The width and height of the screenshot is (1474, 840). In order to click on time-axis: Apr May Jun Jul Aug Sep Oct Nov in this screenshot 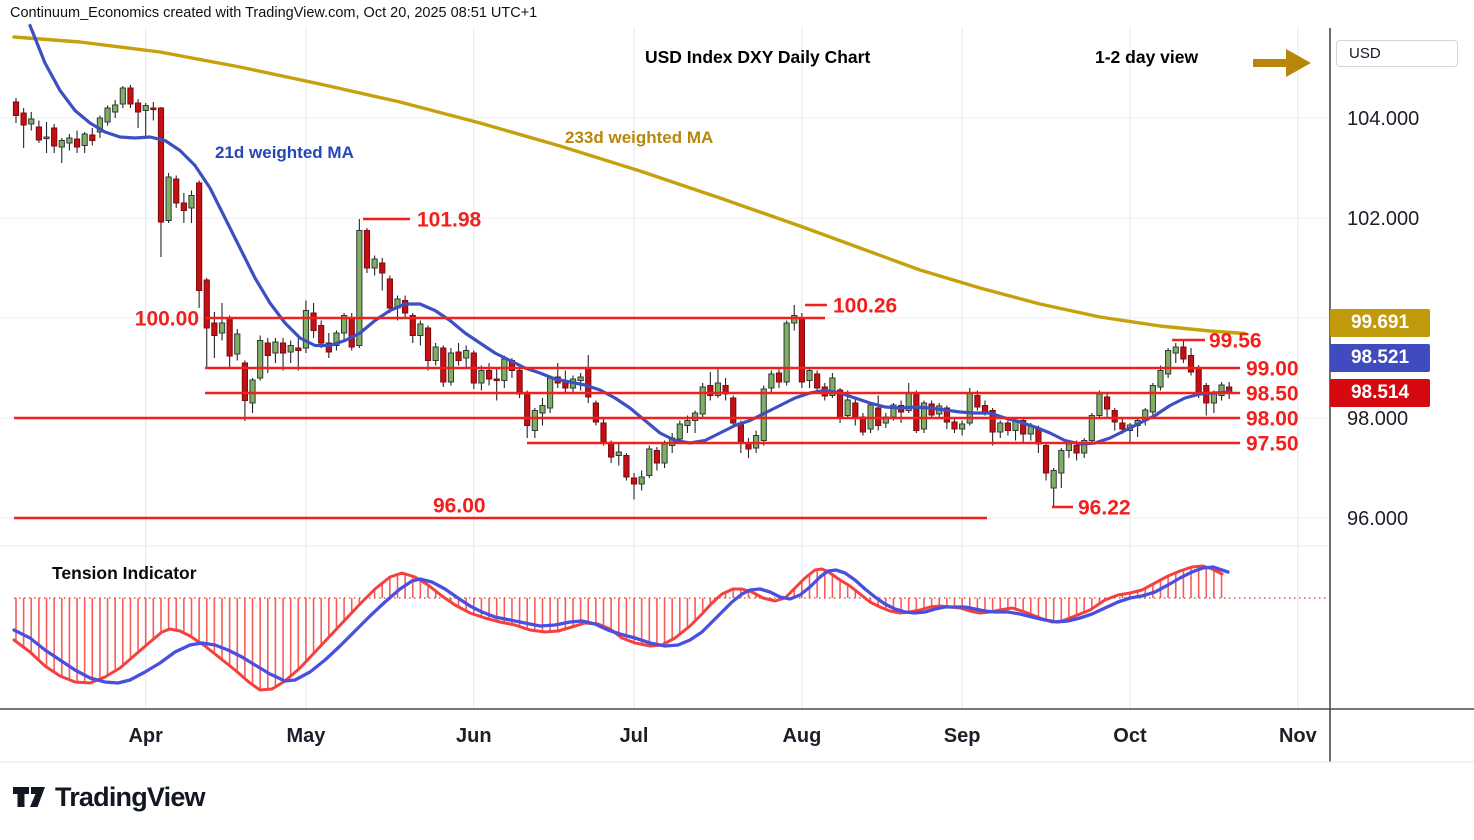, I will do `click(722, 736)`.